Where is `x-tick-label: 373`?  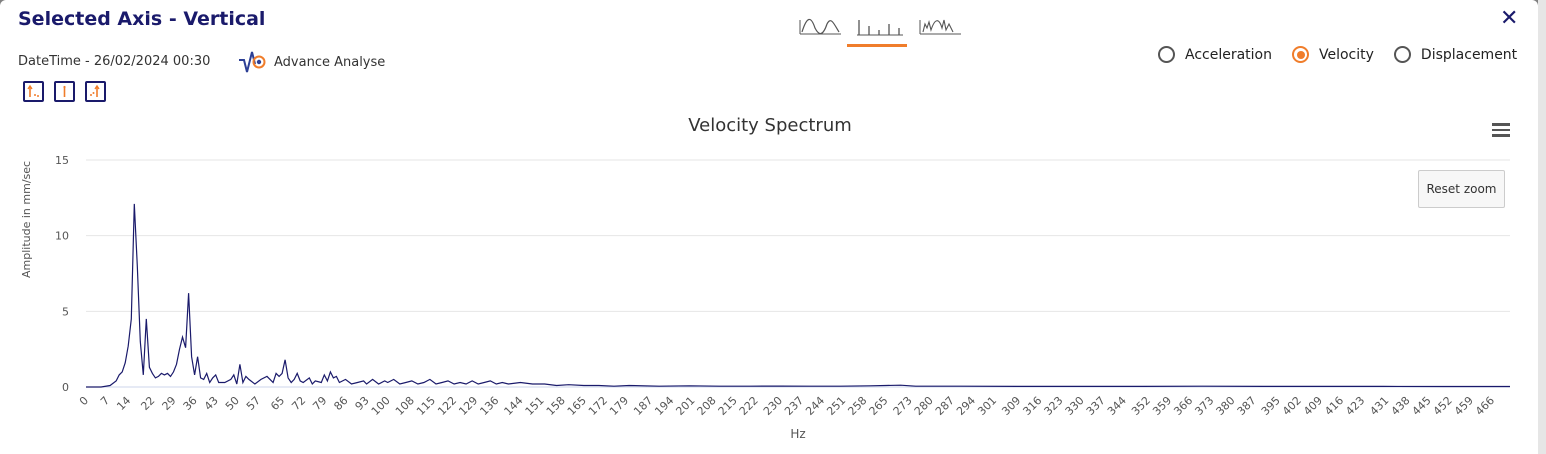 x-tick-label: 373 is located at coordinates (1204, 406).